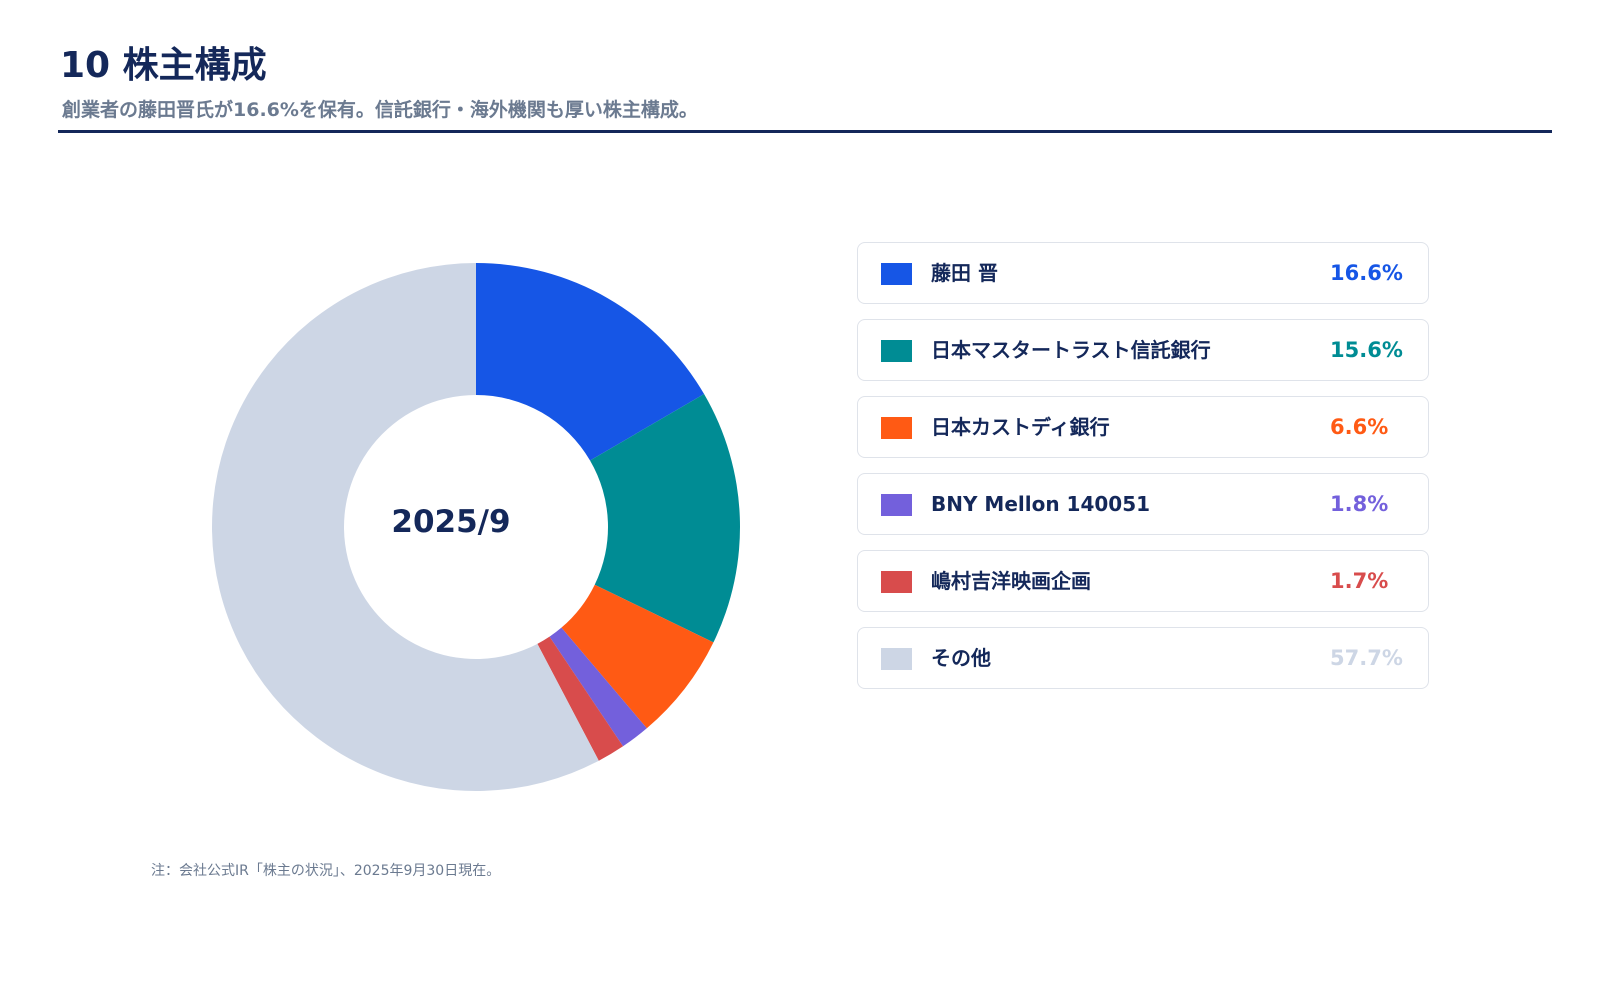 The image size is (1600, 1000). I want to click on page-title: 10 株主構成, so click(163, 65).